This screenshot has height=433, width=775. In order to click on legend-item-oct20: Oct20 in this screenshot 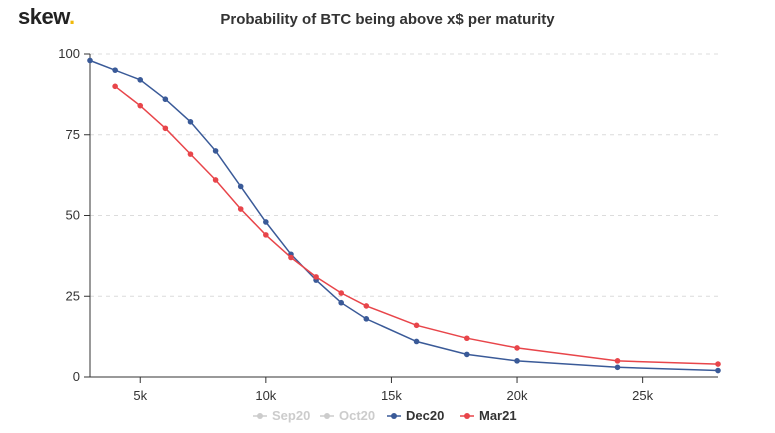, I will do `click(347, 415)`.